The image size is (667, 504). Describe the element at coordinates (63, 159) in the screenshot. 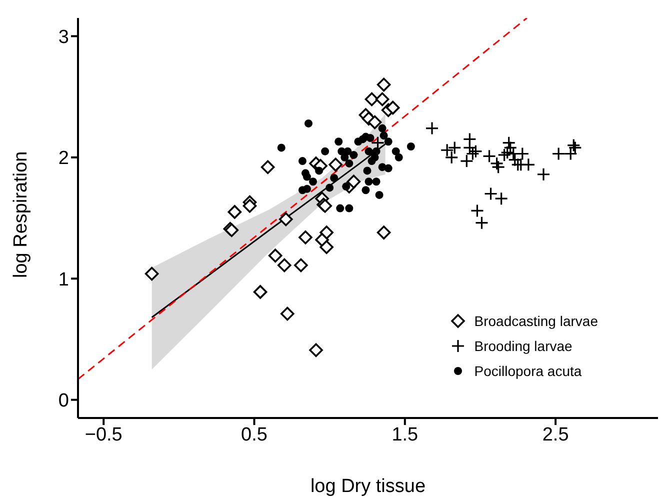

I see `y-tick-label: 2` at that location.